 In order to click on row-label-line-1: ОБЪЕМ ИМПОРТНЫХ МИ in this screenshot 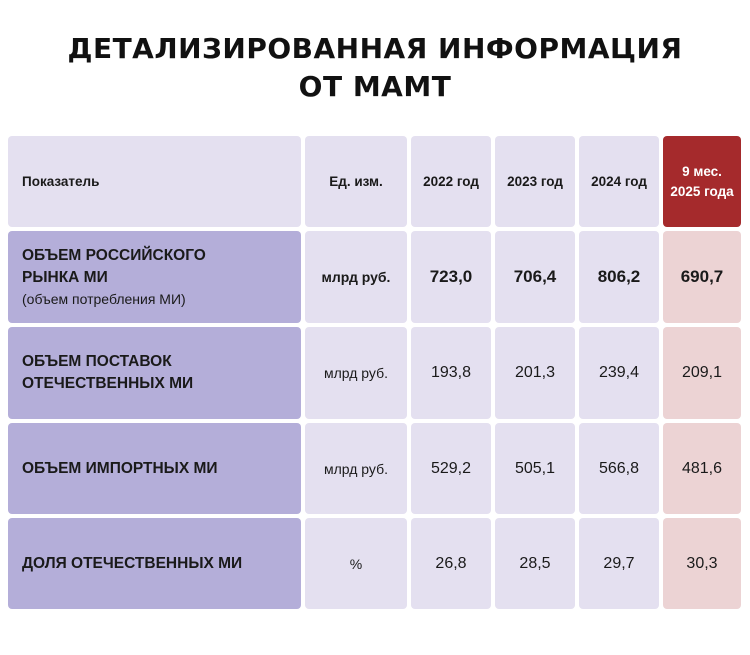, I will do `click(120, 468)`.